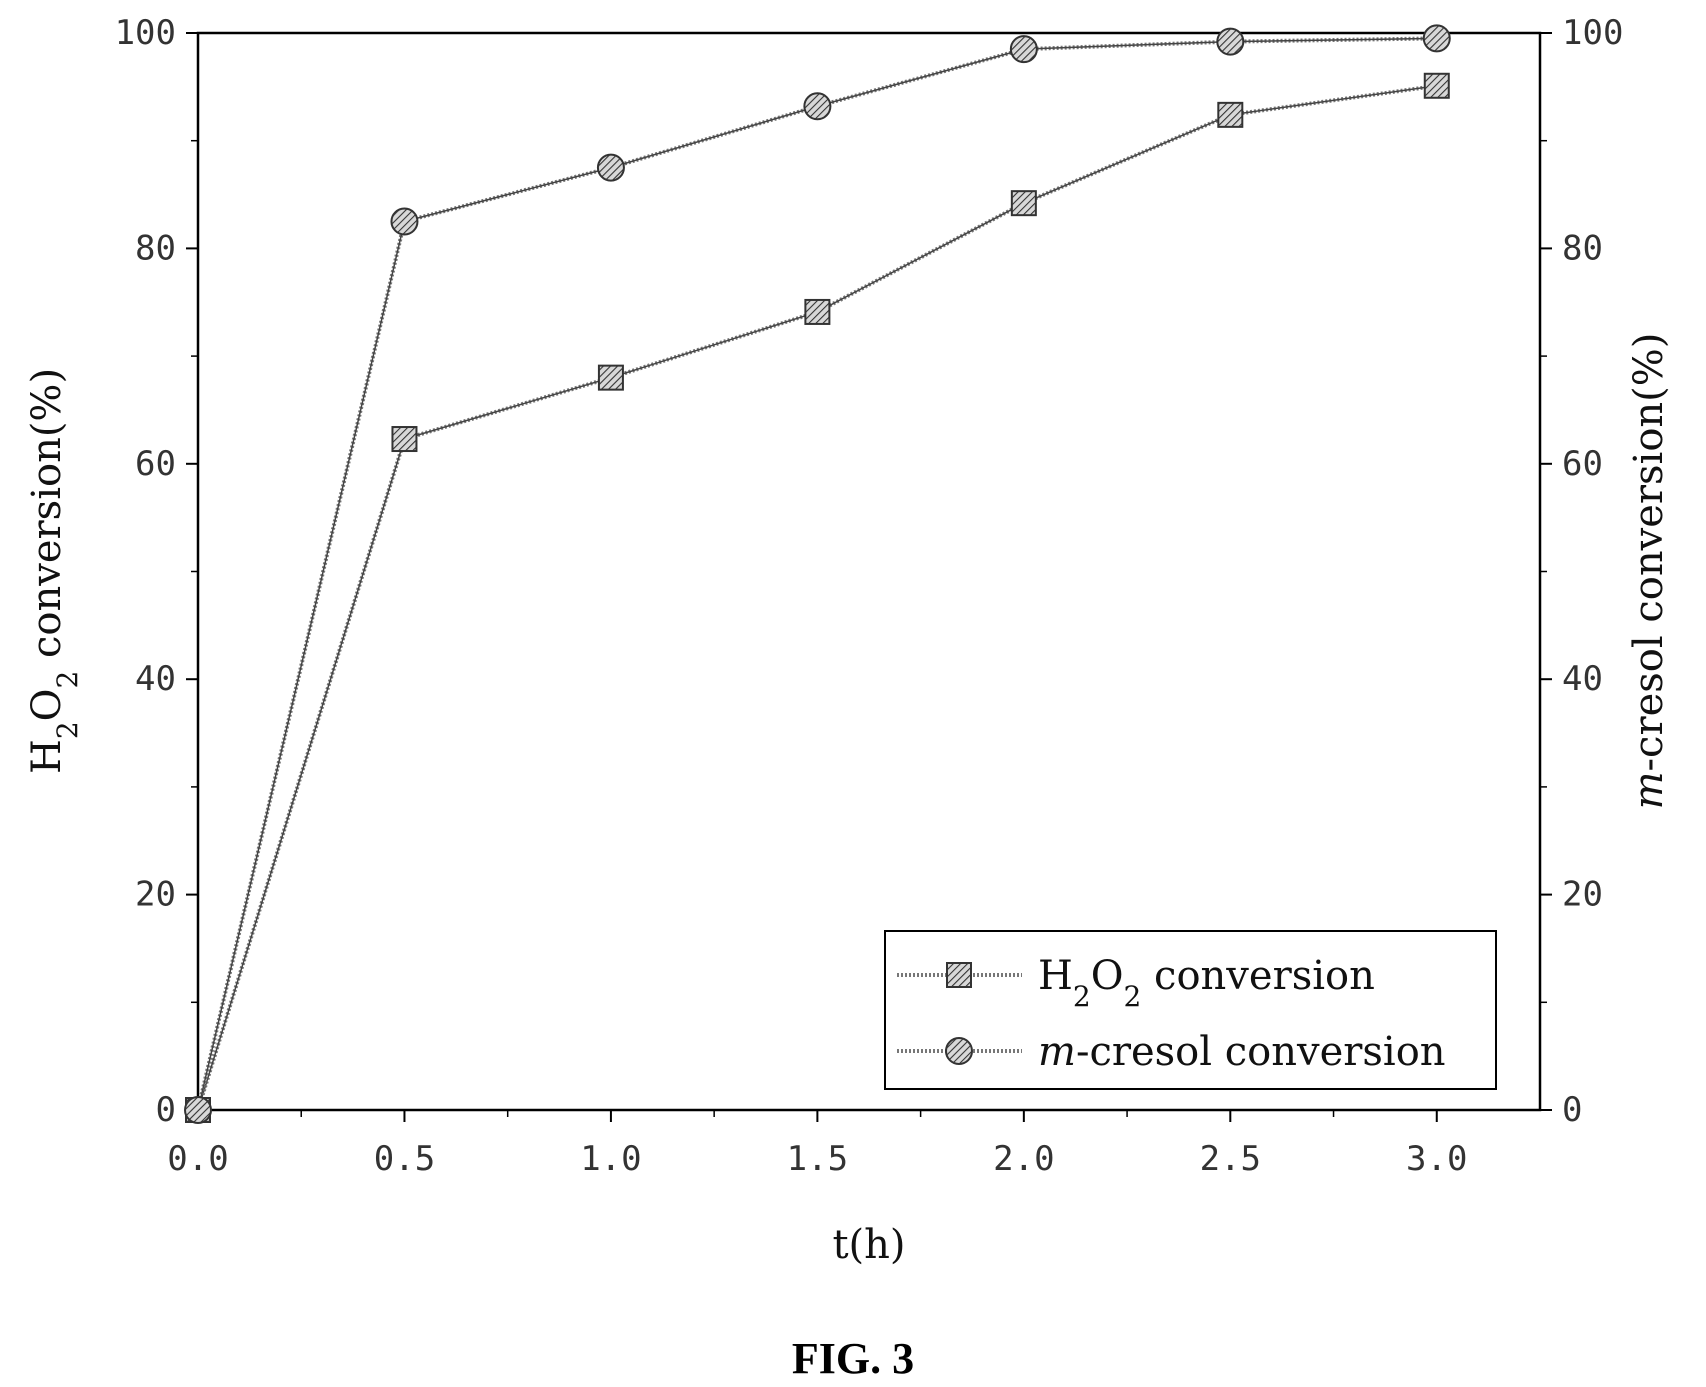  Describe the element at coordinates (1649, 571) in the screenshot. I see `y2-axis-title: m-cresol conversion(%)` at that location.